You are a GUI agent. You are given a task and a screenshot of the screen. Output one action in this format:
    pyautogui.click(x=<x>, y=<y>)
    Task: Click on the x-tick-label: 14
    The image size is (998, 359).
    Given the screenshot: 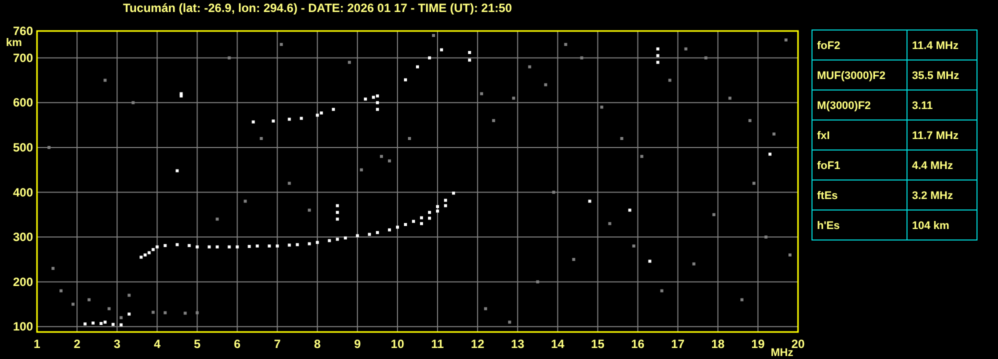 What is the action you would take?
    pyautogui.click(x=558, y=344)
    